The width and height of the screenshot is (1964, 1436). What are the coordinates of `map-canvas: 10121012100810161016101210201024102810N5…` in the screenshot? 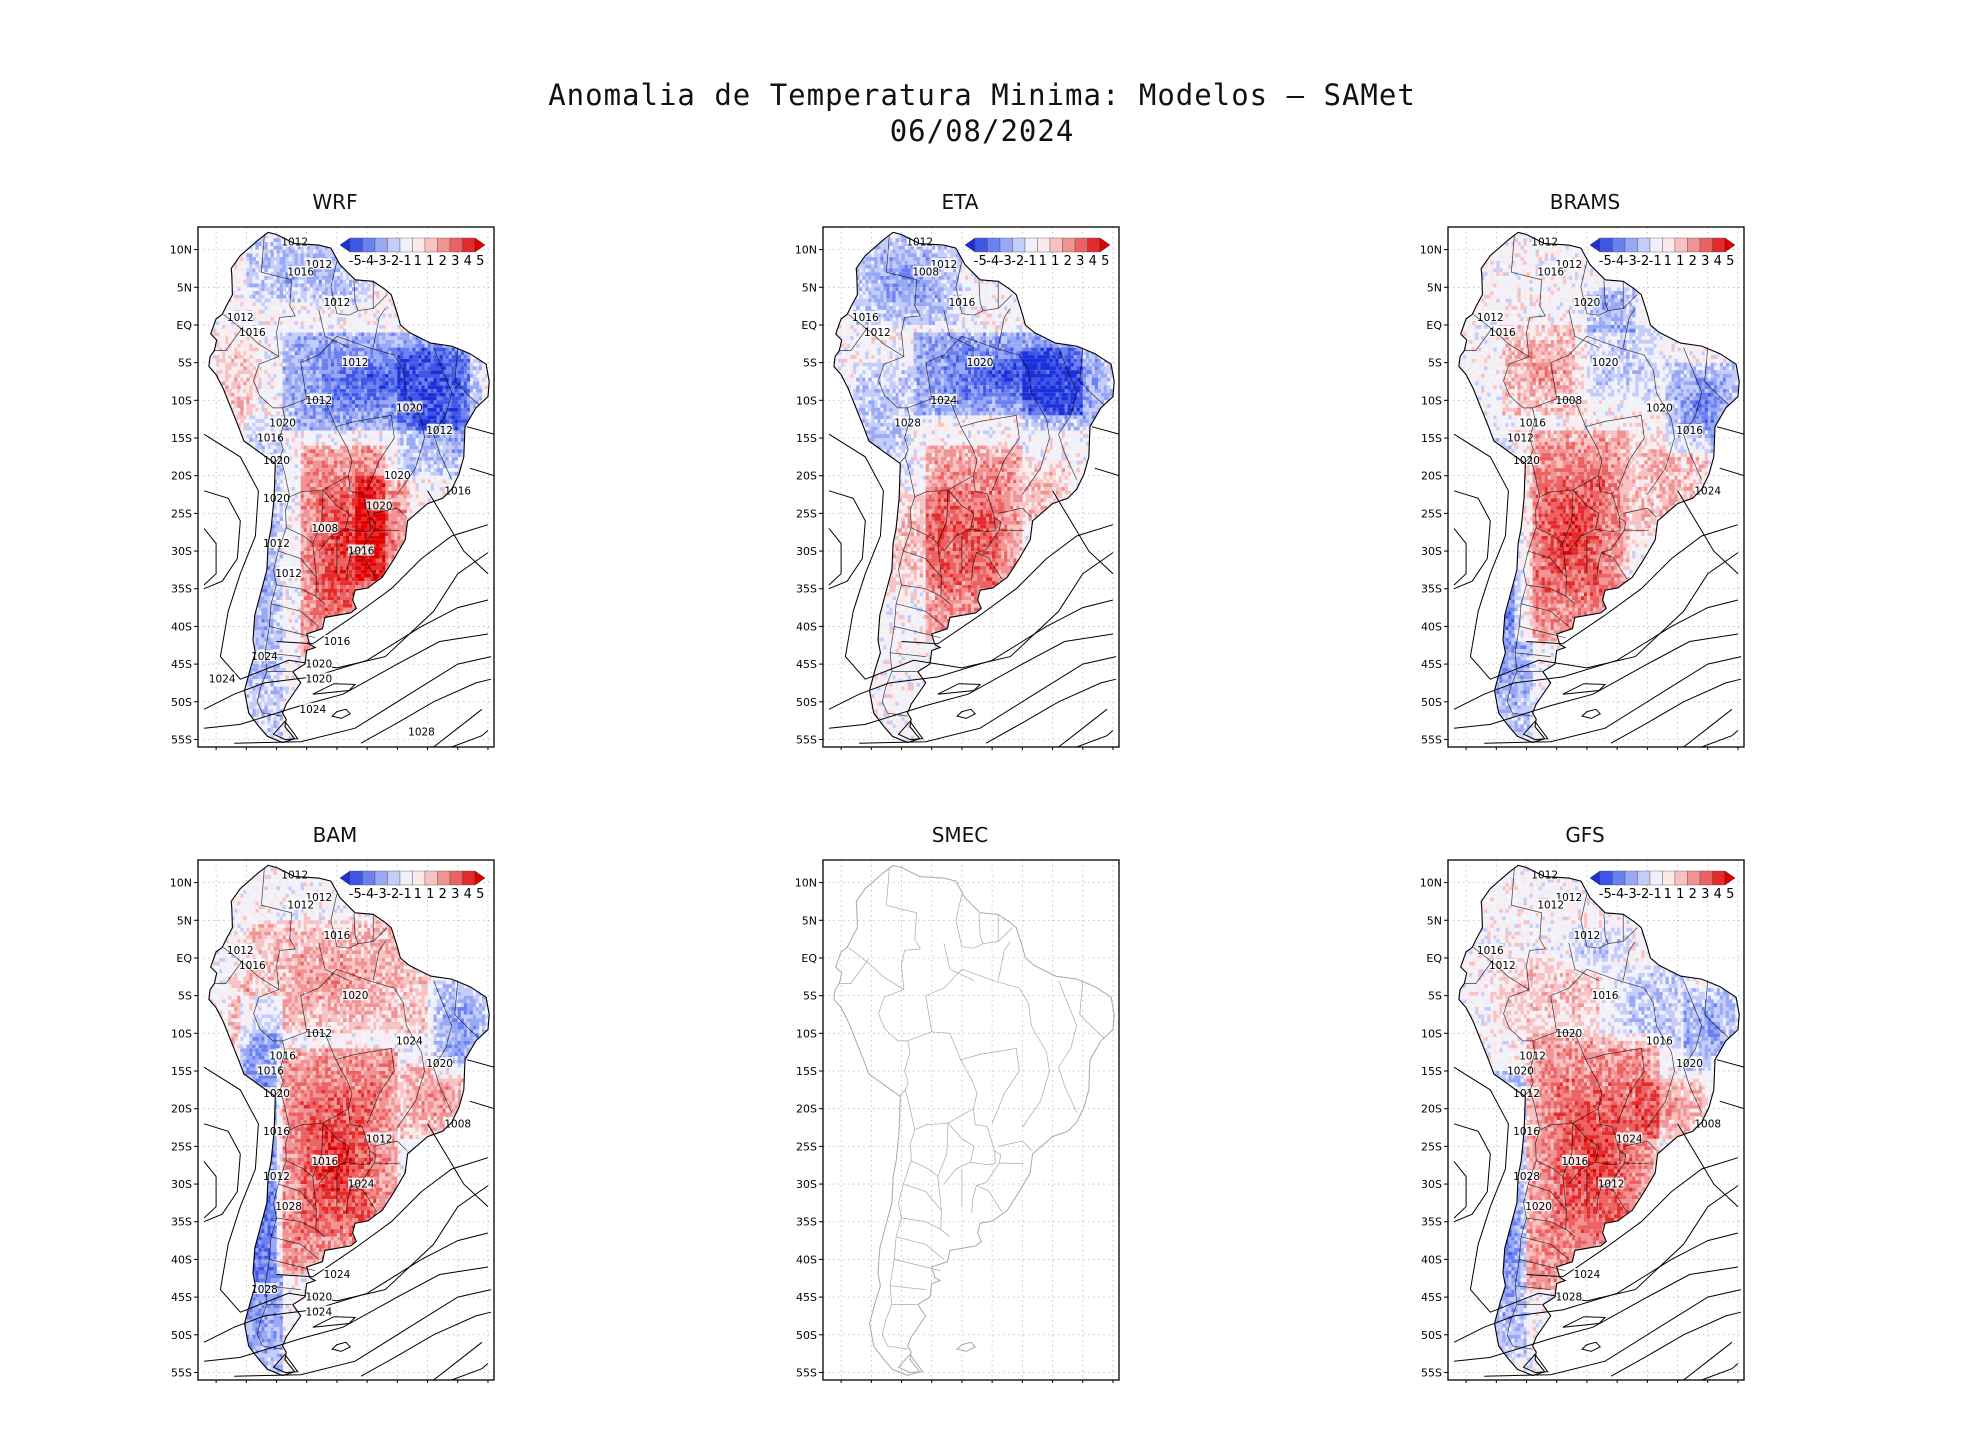 It's located at (957, 488).